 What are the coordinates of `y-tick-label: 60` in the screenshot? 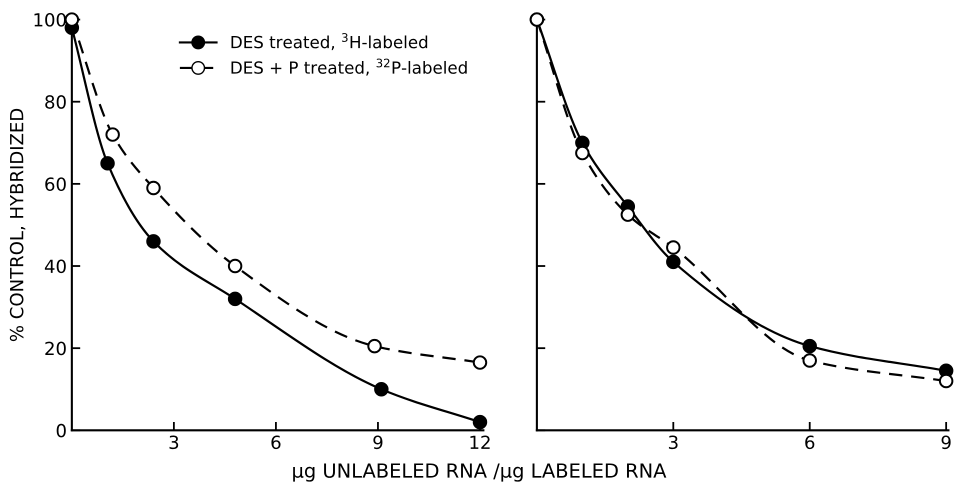 It's located at (55, 184).